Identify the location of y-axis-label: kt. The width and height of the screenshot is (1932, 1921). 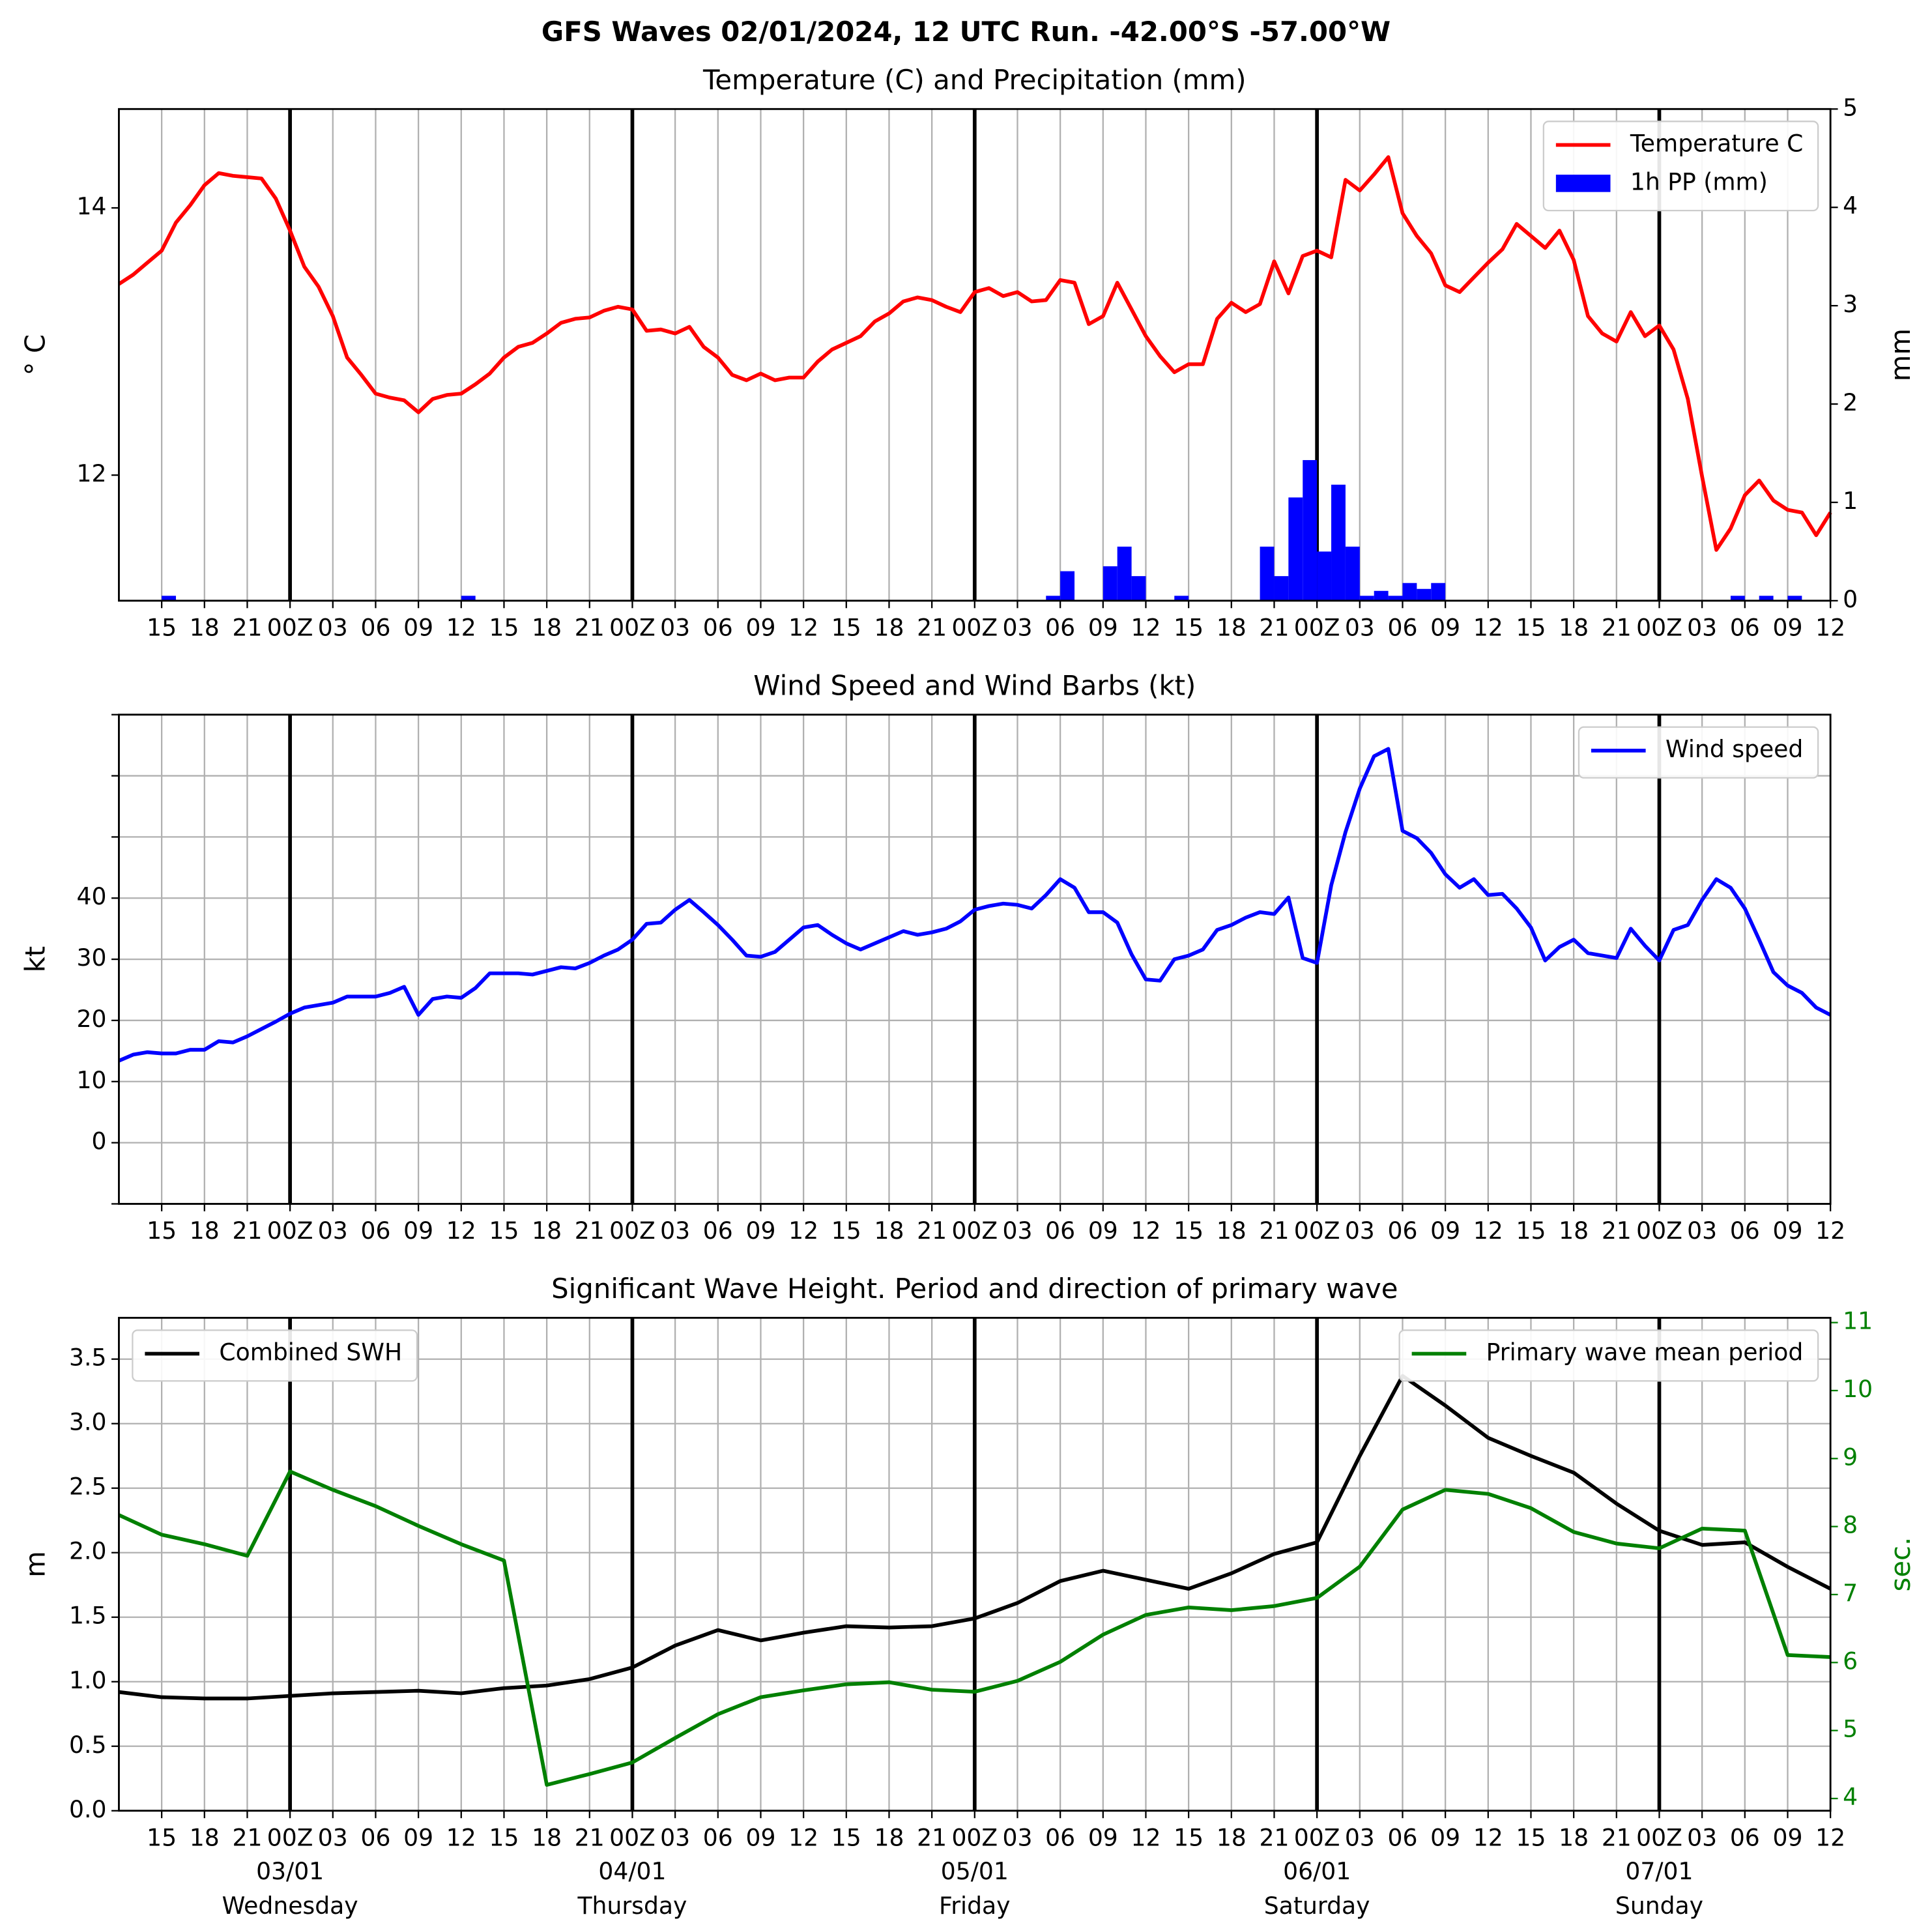
(35, 959).